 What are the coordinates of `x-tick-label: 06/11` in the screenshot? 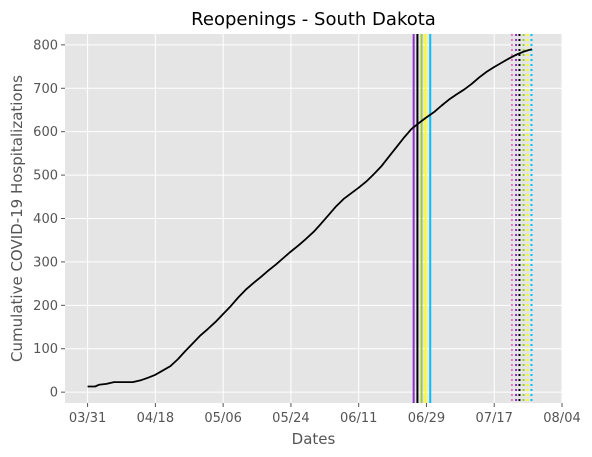 It's located at (358, 418).